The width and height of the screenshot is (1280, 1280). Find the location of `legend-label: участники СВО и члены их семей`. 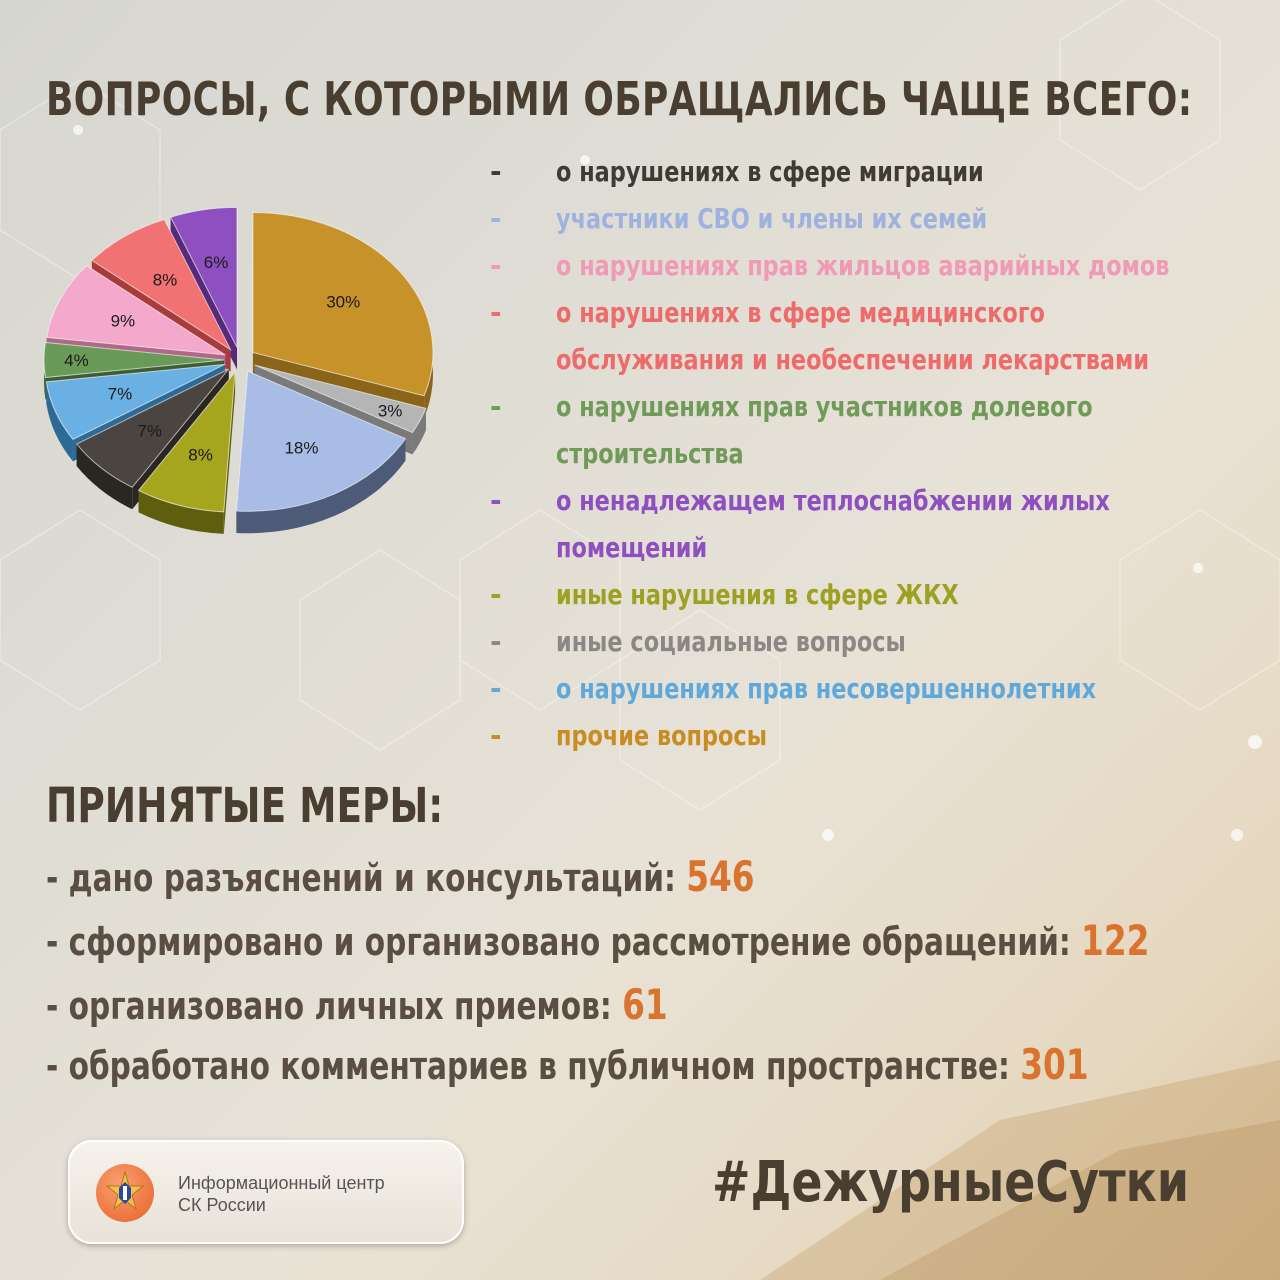

legend-label: участники СВО и члены их семей is located at coordinates (772, 218).